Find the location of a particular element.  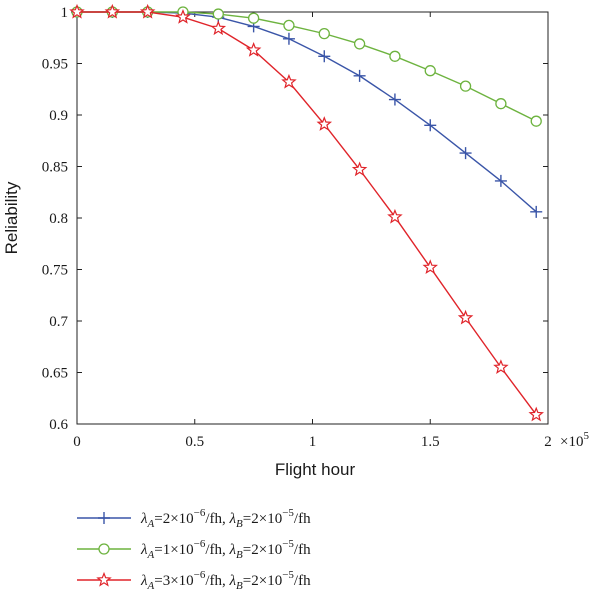

legend-item: λA=2×10−6/fh, λB=2×10−5/fh is located at coordinates (194, 518).